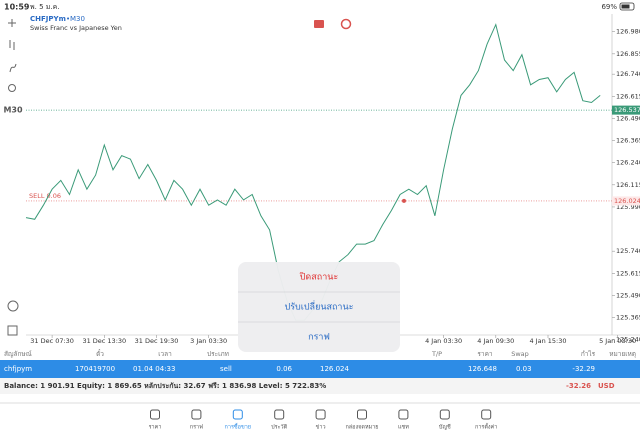 This screenshot has height=447, width=640. I want to click on position-label: SELL 0.06, so click(45, 196).